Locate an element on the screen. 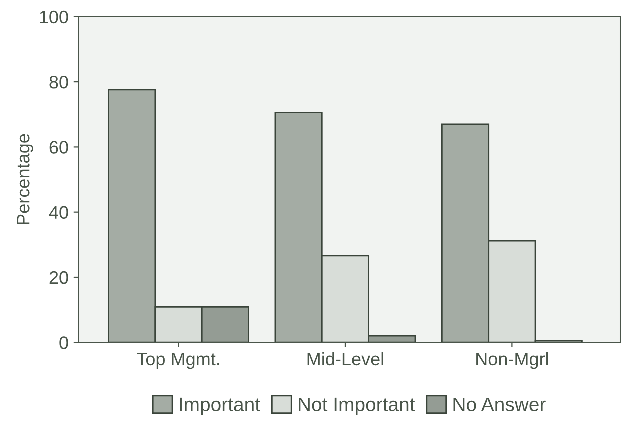  y-tick-label: 40 is located at coordinates (58, 213).